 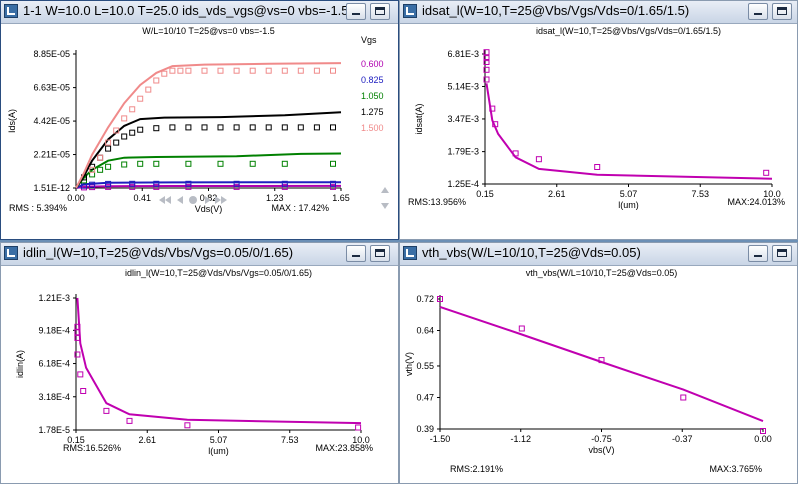 What do you see at coordinates (54, 364) in the screenshot?
I see `y-tick-label: 6.18E-4` at bounding box center [54, 364].